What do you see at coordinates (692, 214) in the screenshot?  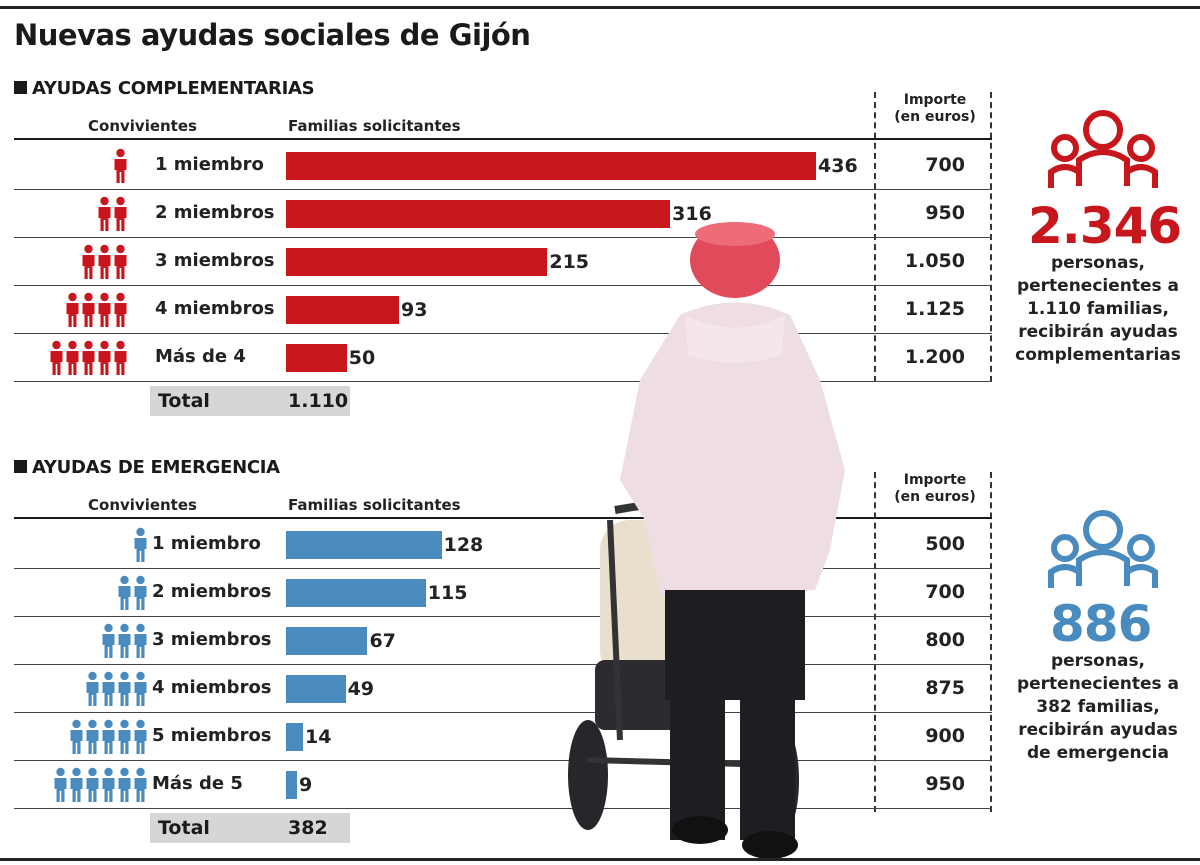 I see `bar-value: 316` at bounding box center [692, 214].